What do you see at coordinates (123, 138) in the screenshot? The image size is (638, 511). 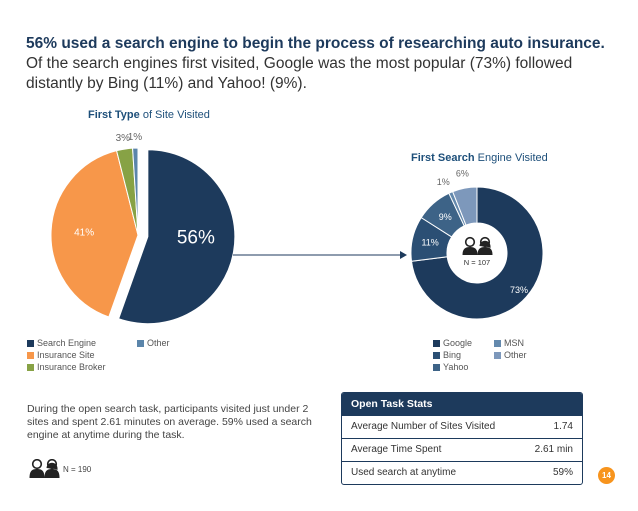 I see `pie-label-insurance-broker: 3%` at bounding box center [123, 138].